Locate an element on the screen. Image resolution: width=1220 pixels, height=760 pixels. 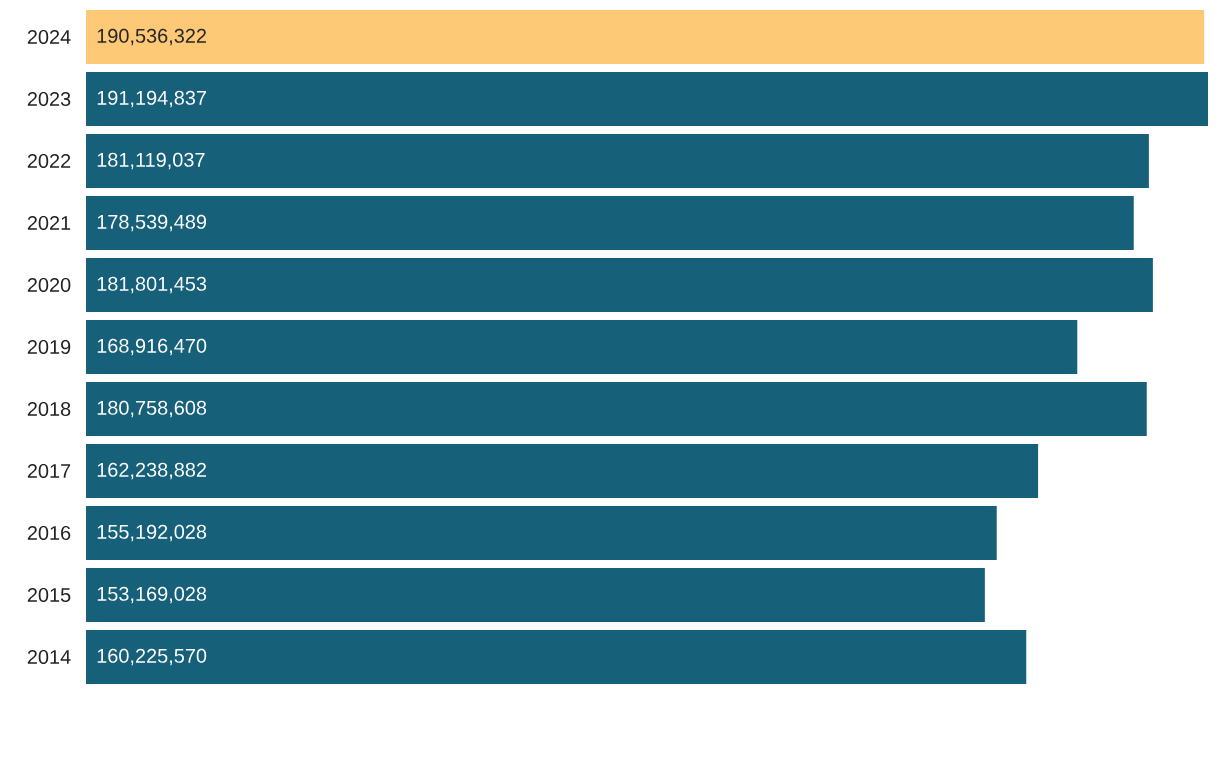
y-tick-label: 2014 is located at coordinates (49, 657).